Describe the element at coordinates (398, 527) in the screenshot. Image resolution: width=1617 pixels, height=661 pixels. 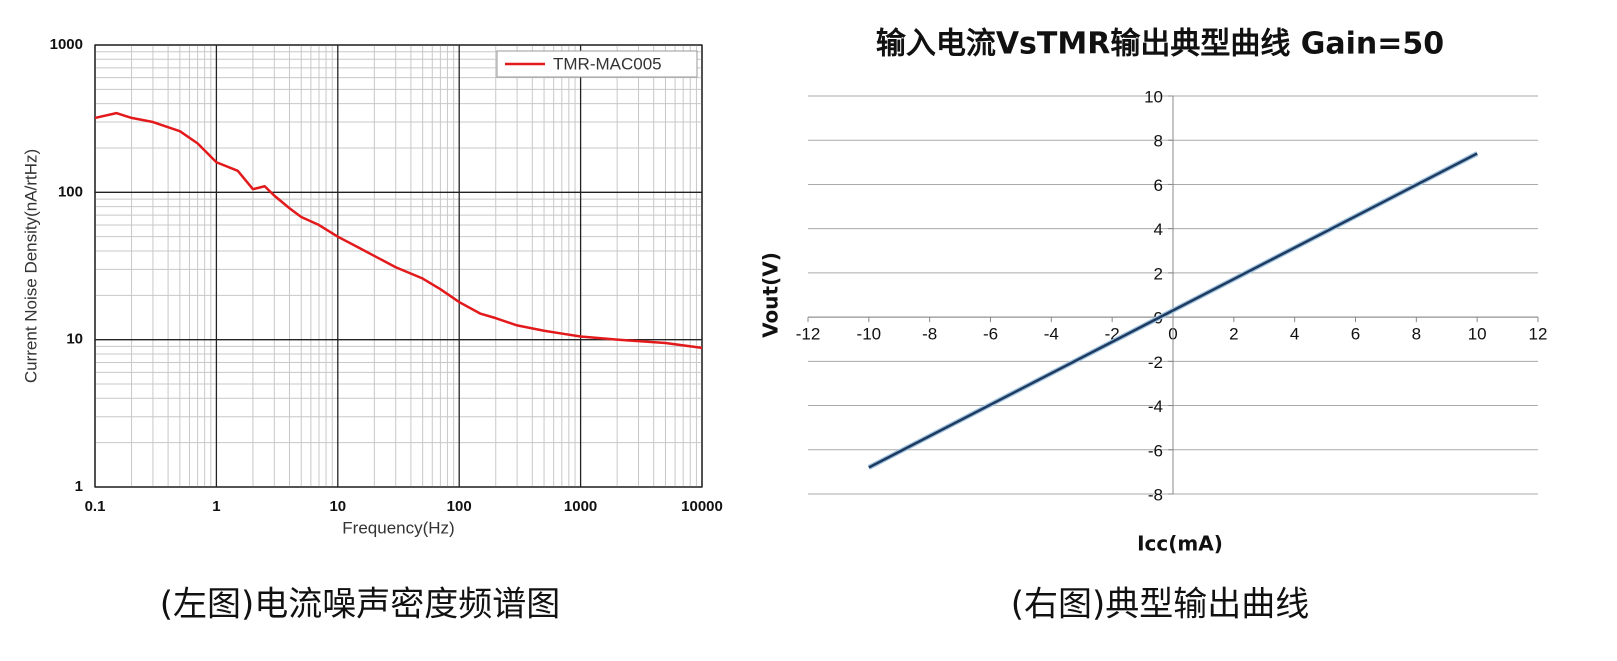
I see `x-axis-label: Frequency(Hz)` at that location.